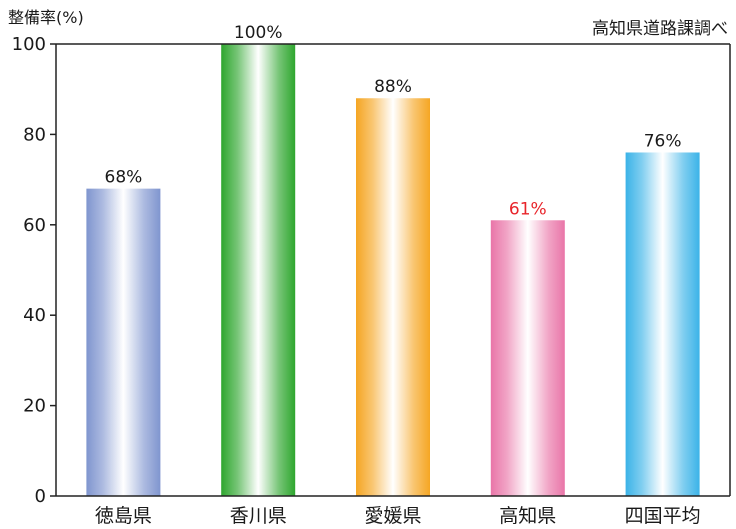 Image resolution: width=736 pixels, height=529 pixels. I want to click on y-tick-label-80: 80, so click(34, 134).